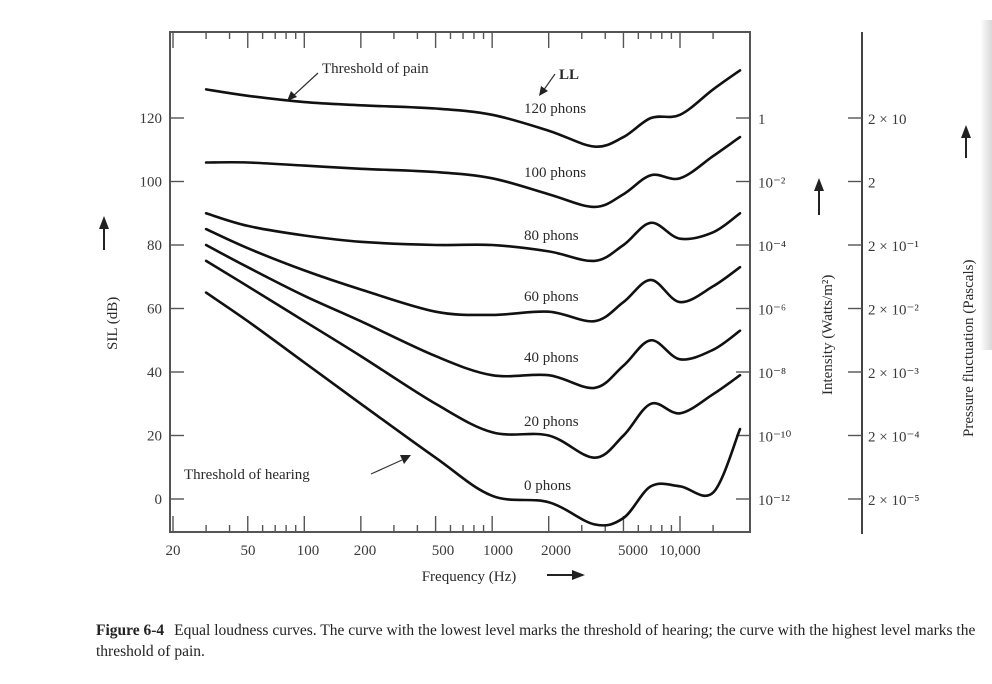 The image size is (992, 684). I want to click on pressure-tick-label: 2, so click(872, 184).